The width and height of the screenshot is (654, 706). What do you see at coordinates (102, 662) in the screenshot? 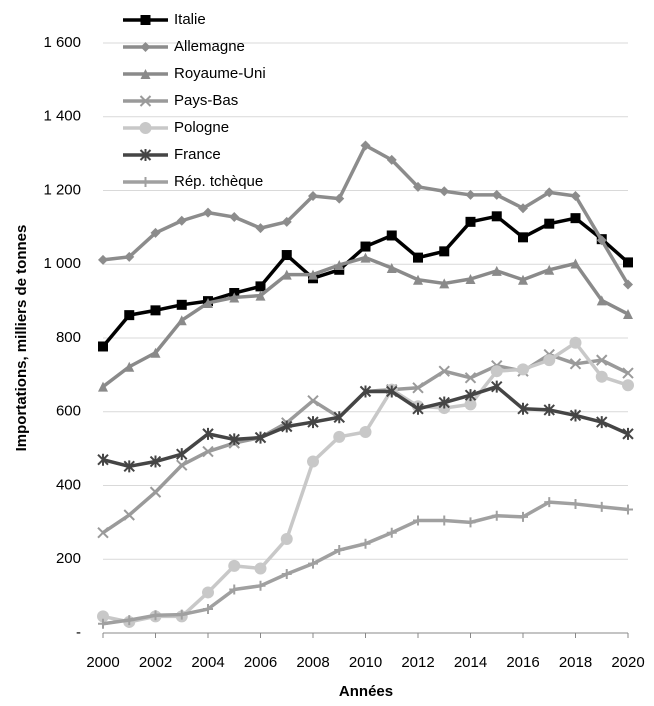
I see `x-tick-label: 2000` at bounding box center [102, 662].